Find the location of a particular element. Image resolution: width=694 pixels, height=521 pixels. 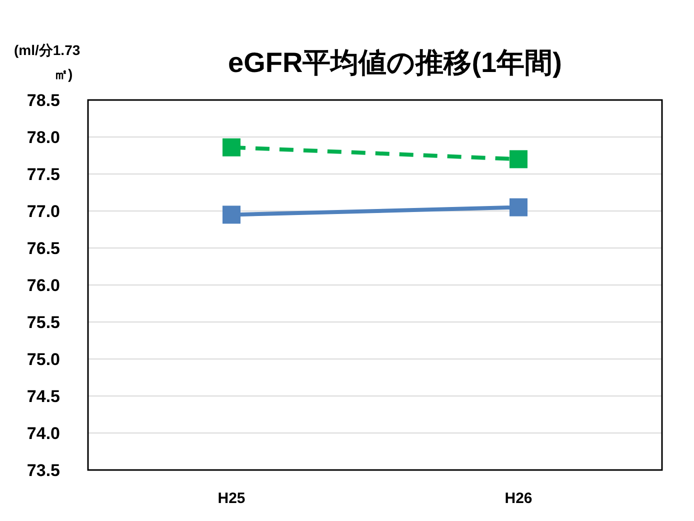

y-tick-label: 77.5 is located at coordinates (43, 174).